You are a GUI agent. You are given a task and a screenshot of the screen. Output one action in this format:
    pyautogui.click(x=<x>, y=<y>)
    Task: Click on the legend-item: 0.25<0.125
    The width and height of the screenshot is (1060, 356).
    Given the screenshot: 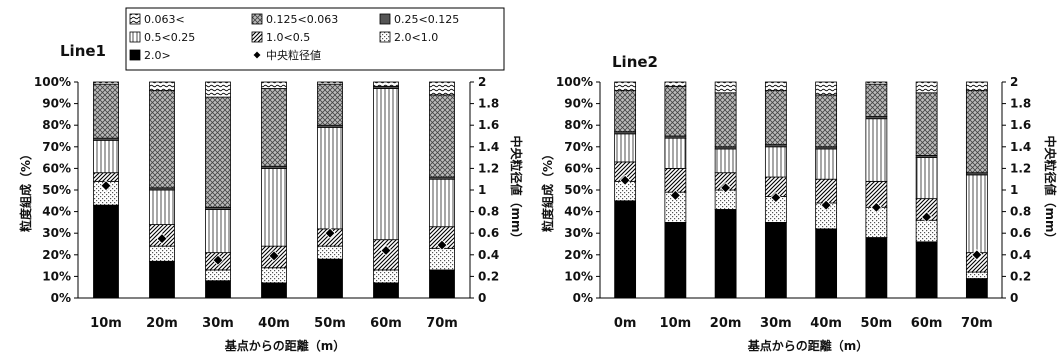 What is the action you would take?
    pyautogui.click(x=419, y=19)
    